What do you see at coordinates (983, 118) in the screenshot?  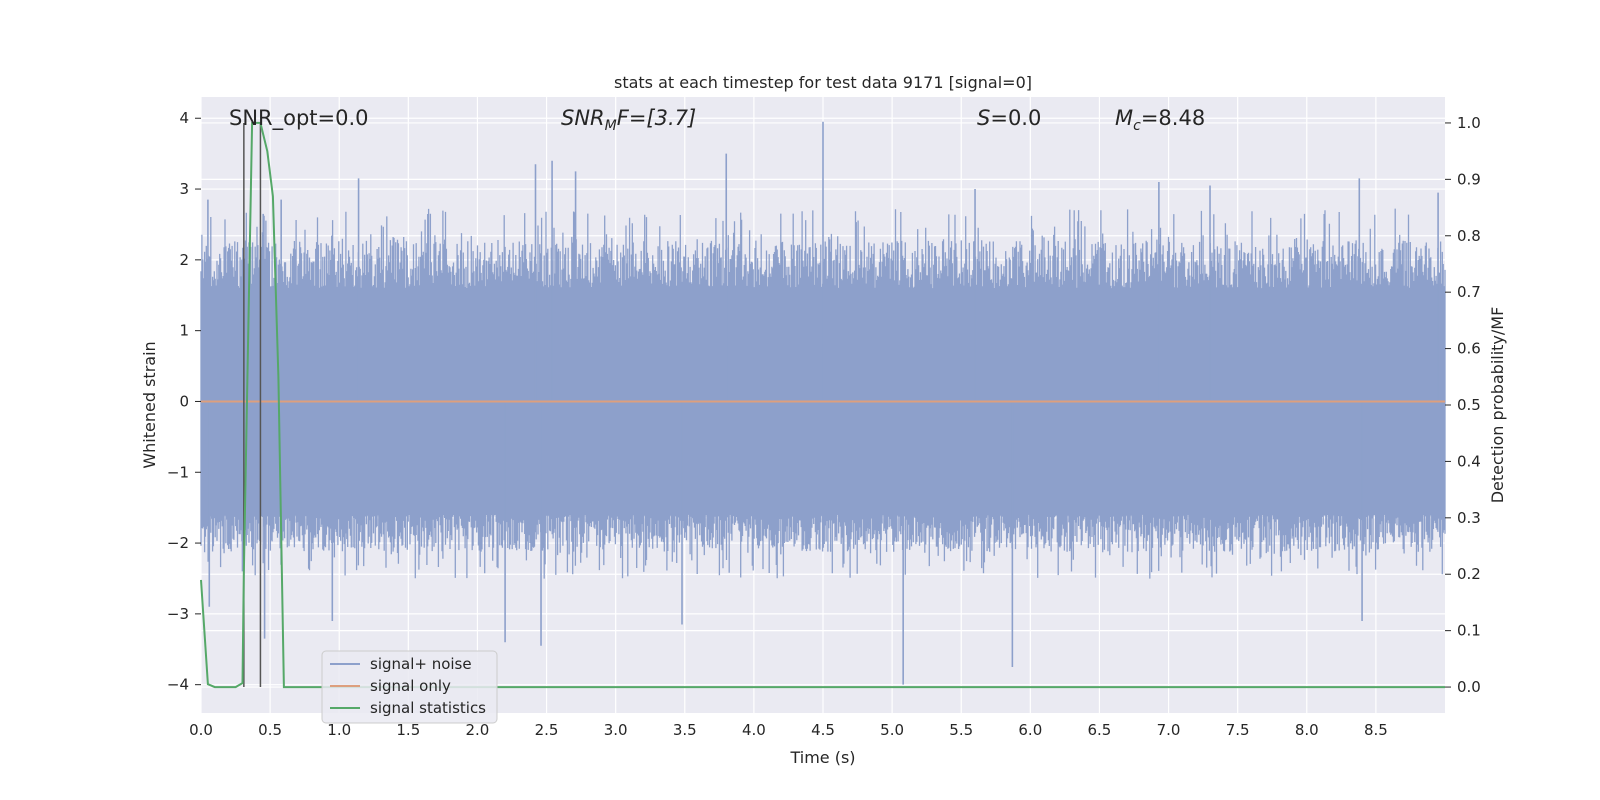 I see `s-italic: S` at bounding box center [983, 118].